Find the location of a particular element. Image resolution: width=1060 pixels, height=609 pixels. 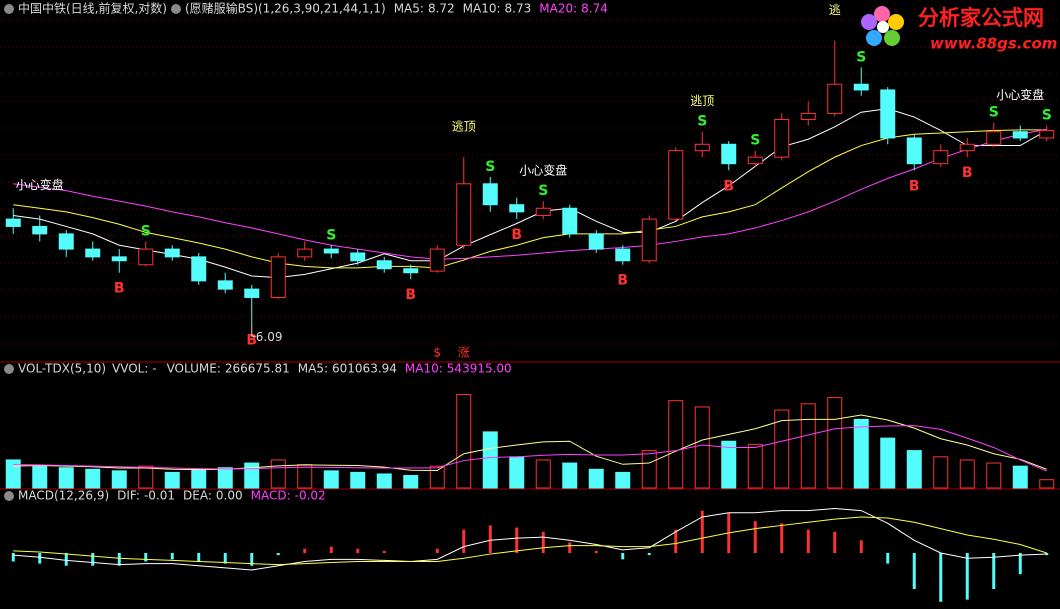

ma-value: 8.74 is located at coordinates (594, 9).